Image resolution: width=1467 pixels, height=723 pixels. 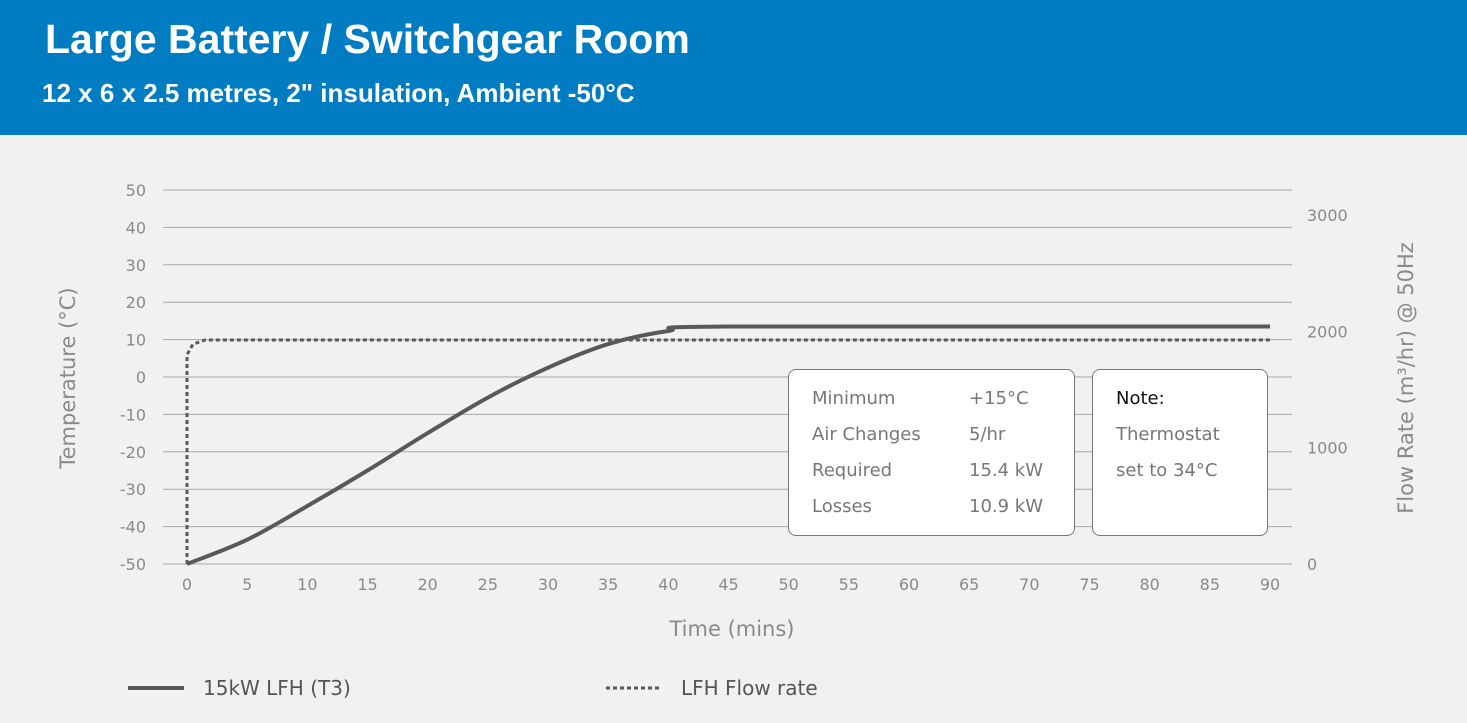 I want to click on info-value: 5/hr, so click(x=987, y=434).